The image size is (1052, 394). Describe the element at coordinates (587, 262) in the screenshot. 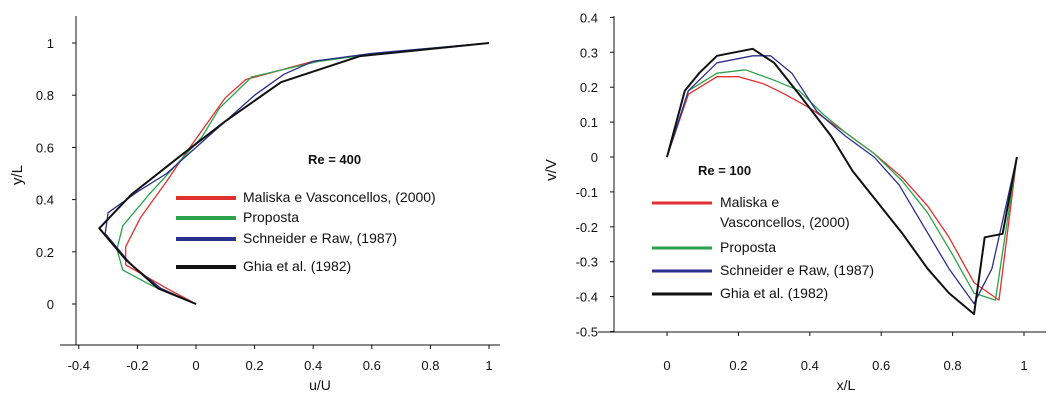

I see `y-tick-label: -0.3` at that location.